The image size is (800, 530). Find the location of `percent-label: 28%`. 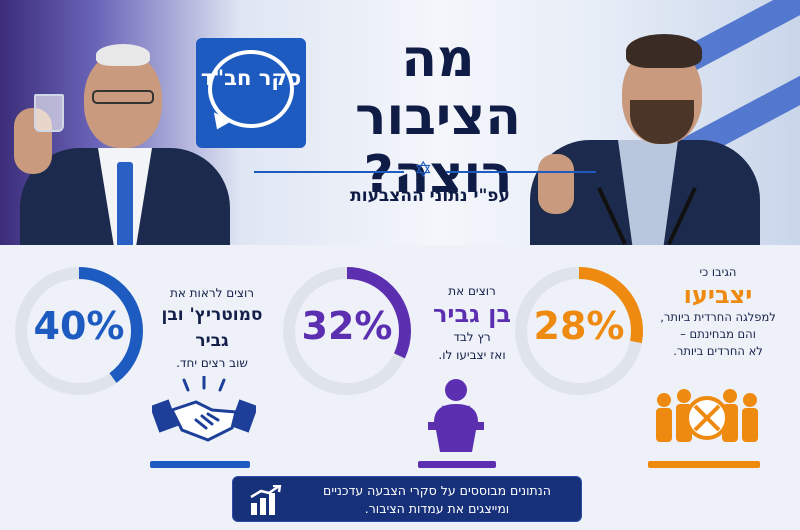

percent-label: 28% is located at coordinates (579, 326).